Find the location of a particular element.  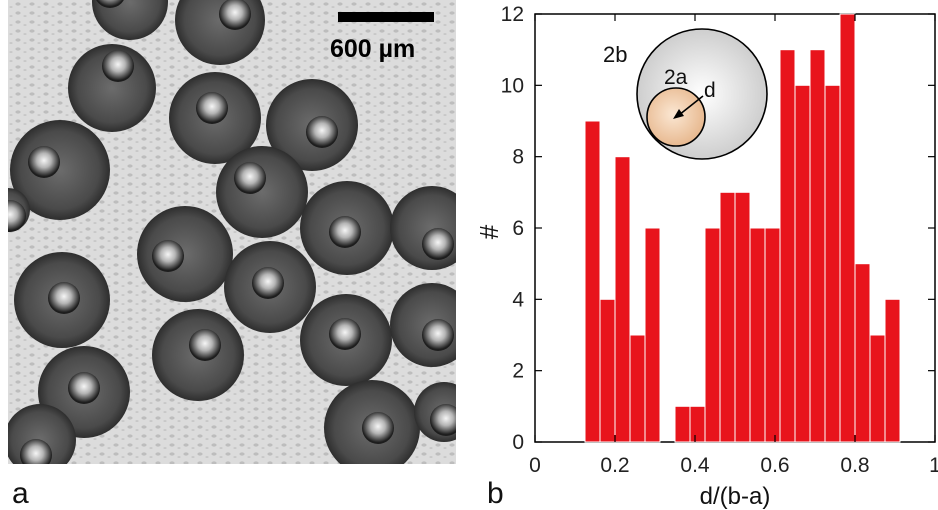

offset-arrow is located at coordinates (691, 105).